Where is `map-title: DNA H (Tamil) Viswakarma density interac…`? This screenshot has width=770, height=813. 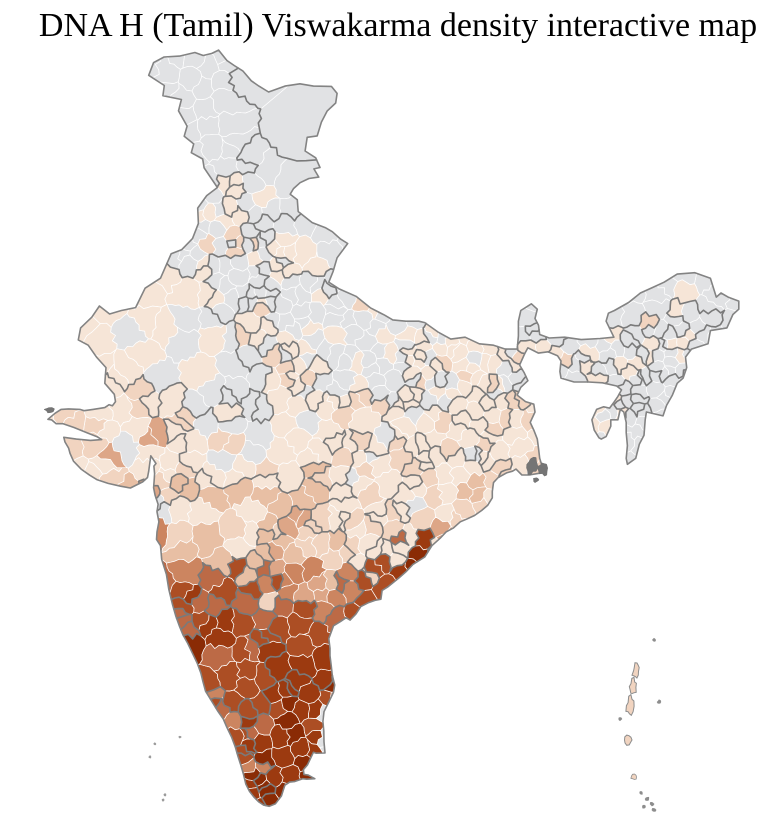 map-title: DNA H (Tamil) Viswakarma density interac… is located at coordinates (398, 25).